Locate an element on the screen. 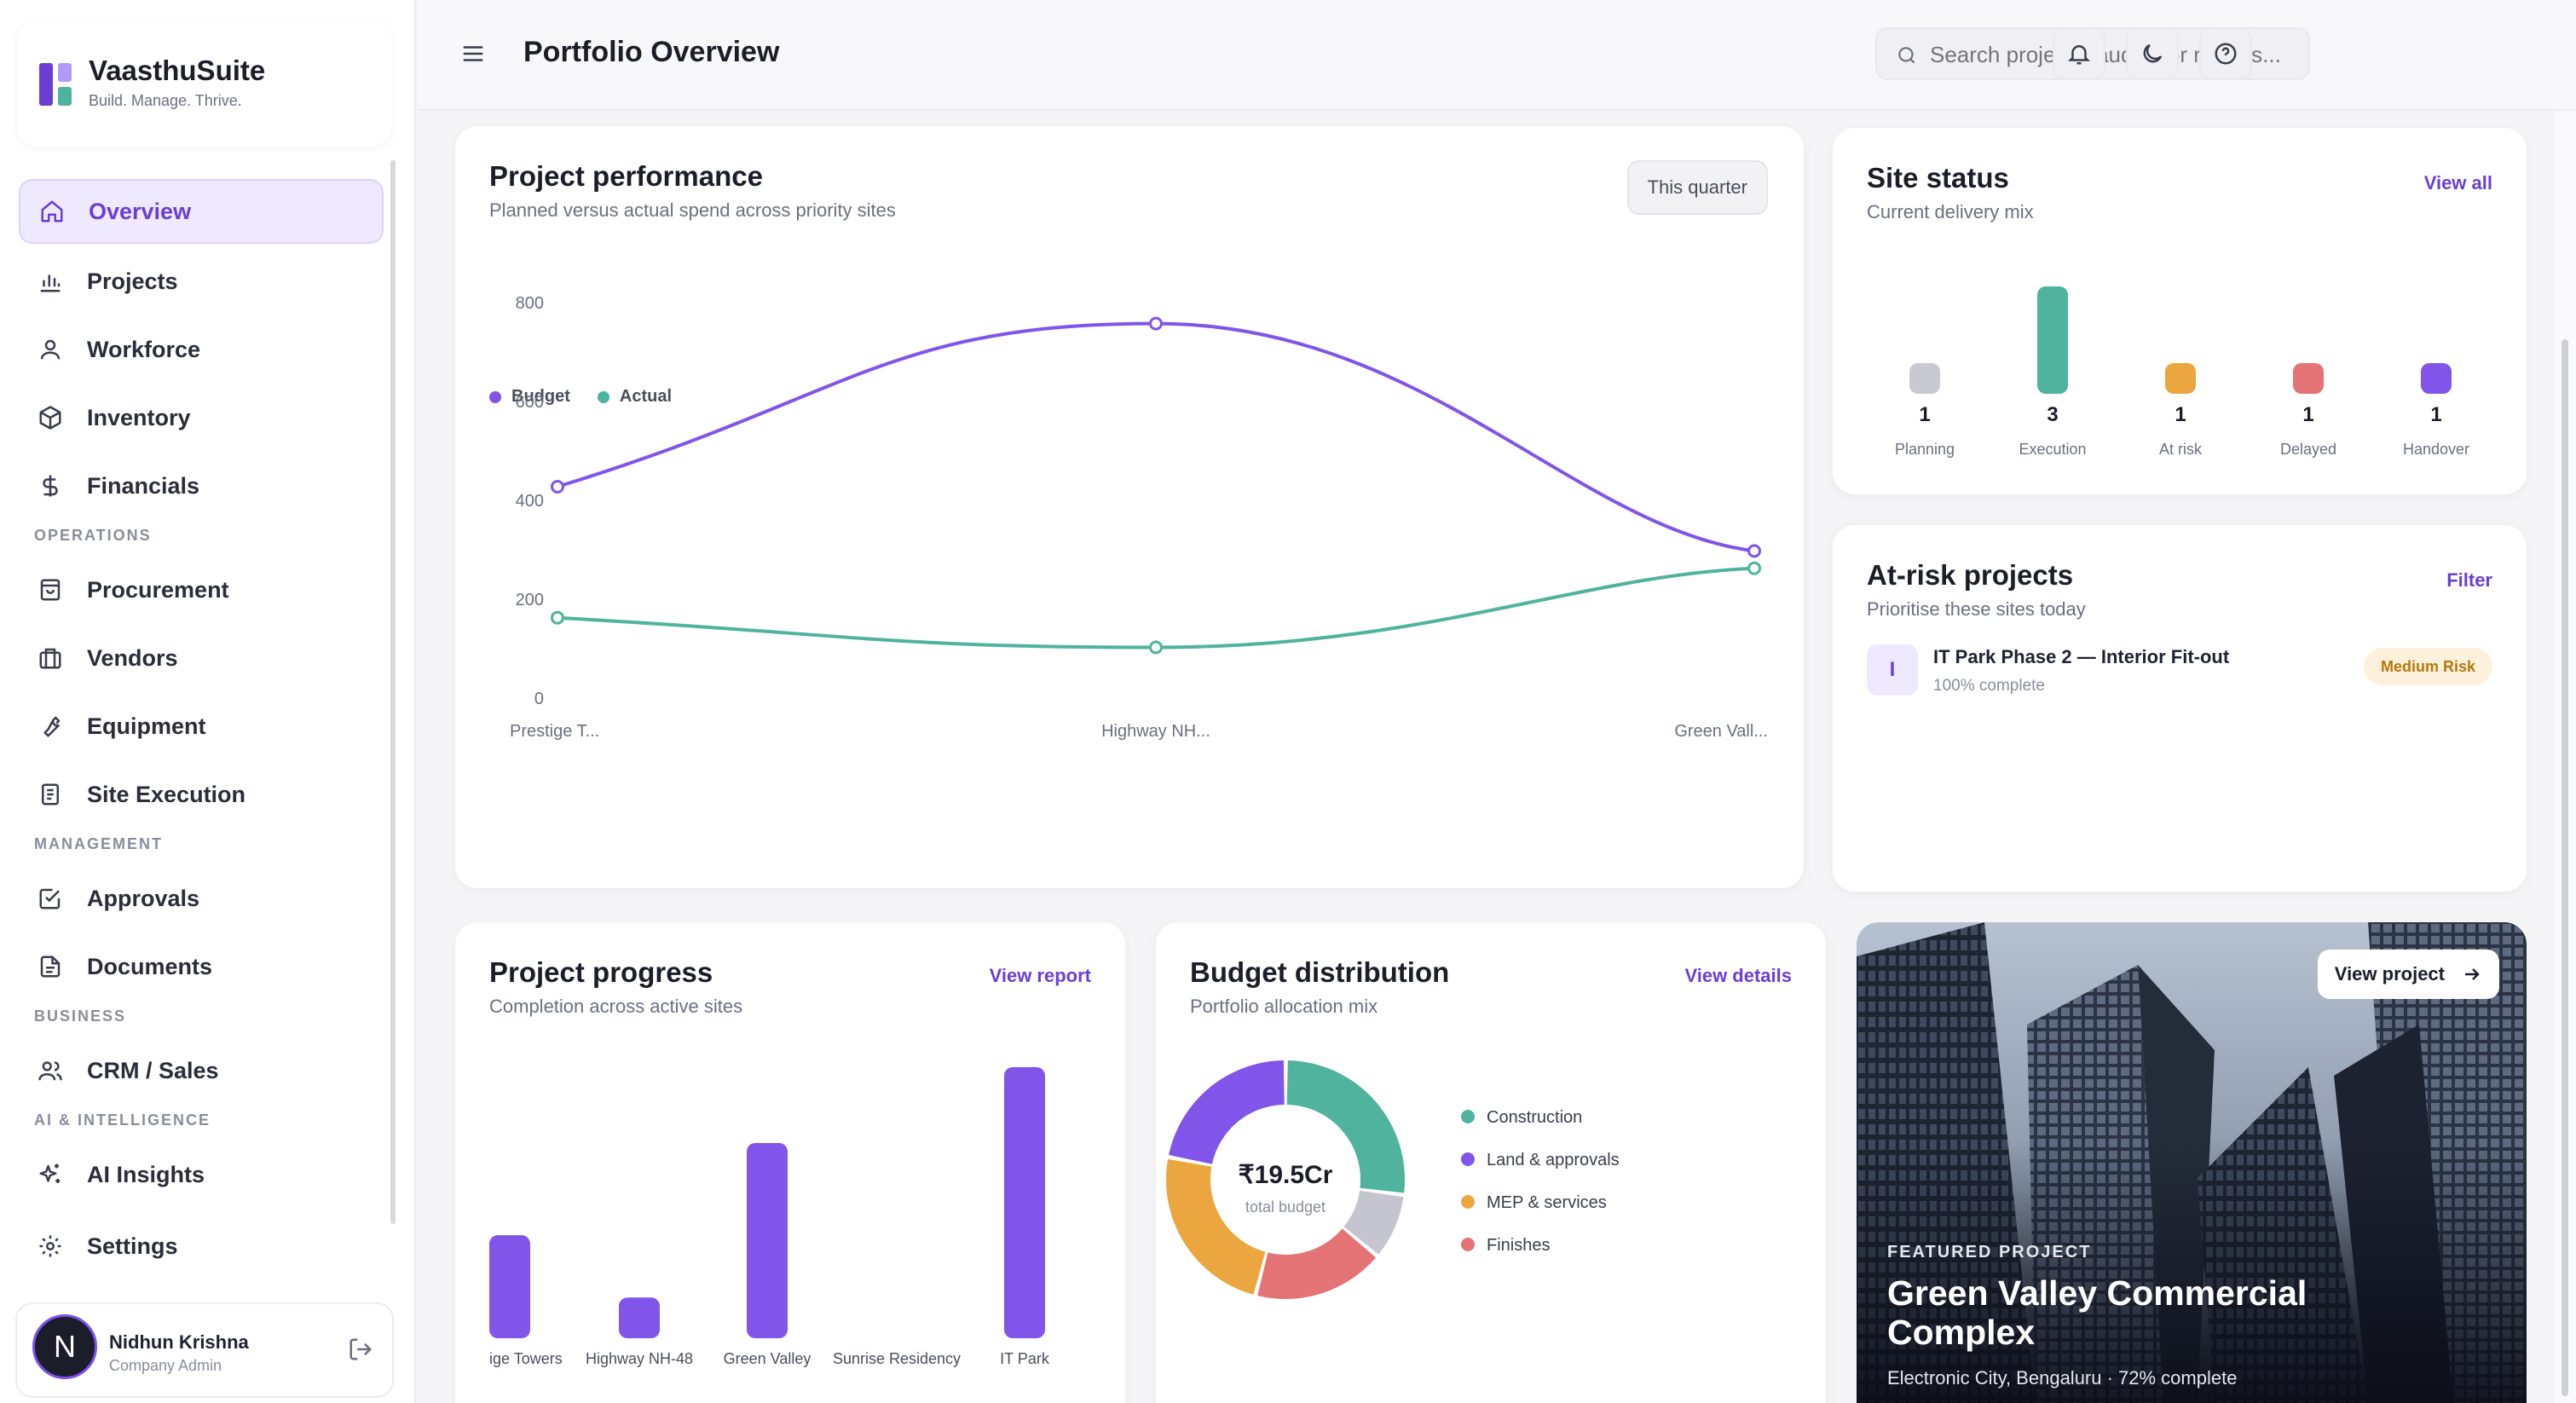 This screenshot has height=1403, width=2576. sidebar-item-projects: Projects is located at coordinates (201, 282).